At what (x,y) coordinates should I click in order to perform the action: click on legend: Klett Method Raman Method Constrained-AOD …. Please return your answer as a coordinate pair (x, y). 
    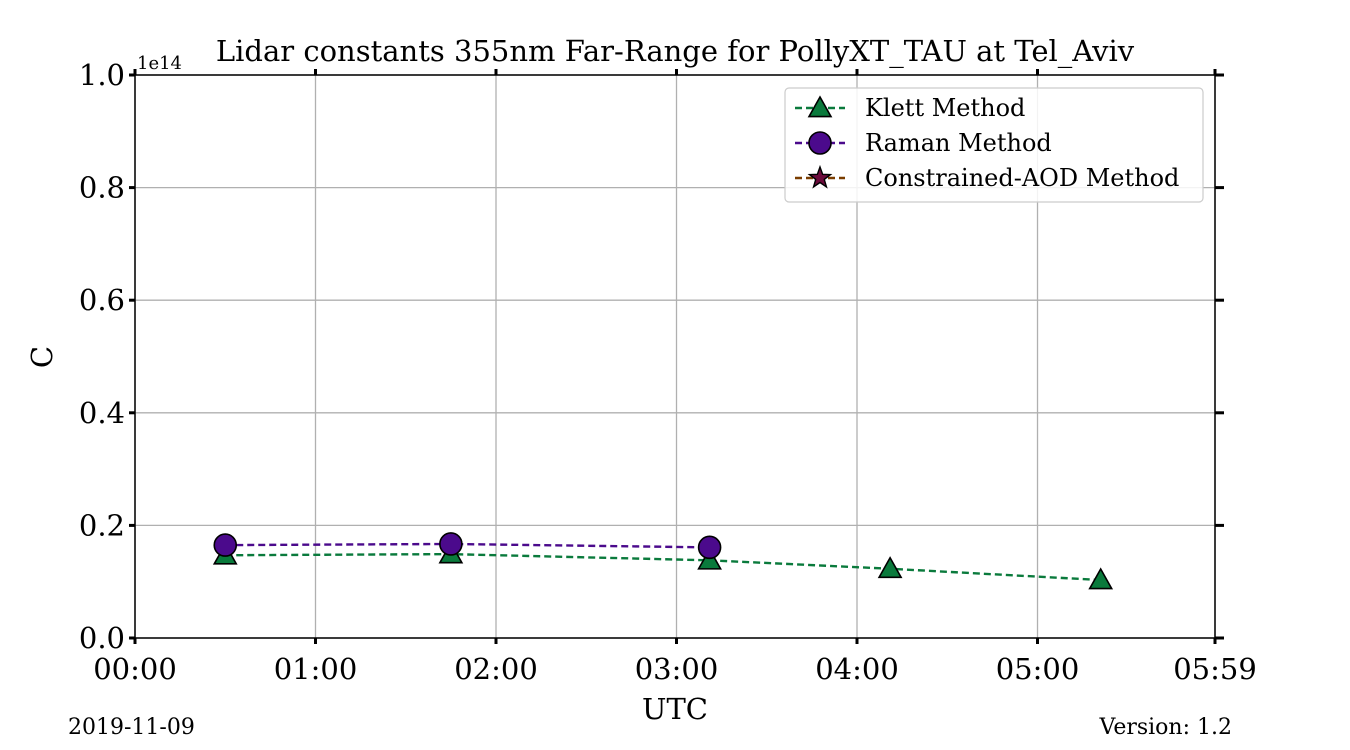
    Looking at the image, I should click on (994, 145).